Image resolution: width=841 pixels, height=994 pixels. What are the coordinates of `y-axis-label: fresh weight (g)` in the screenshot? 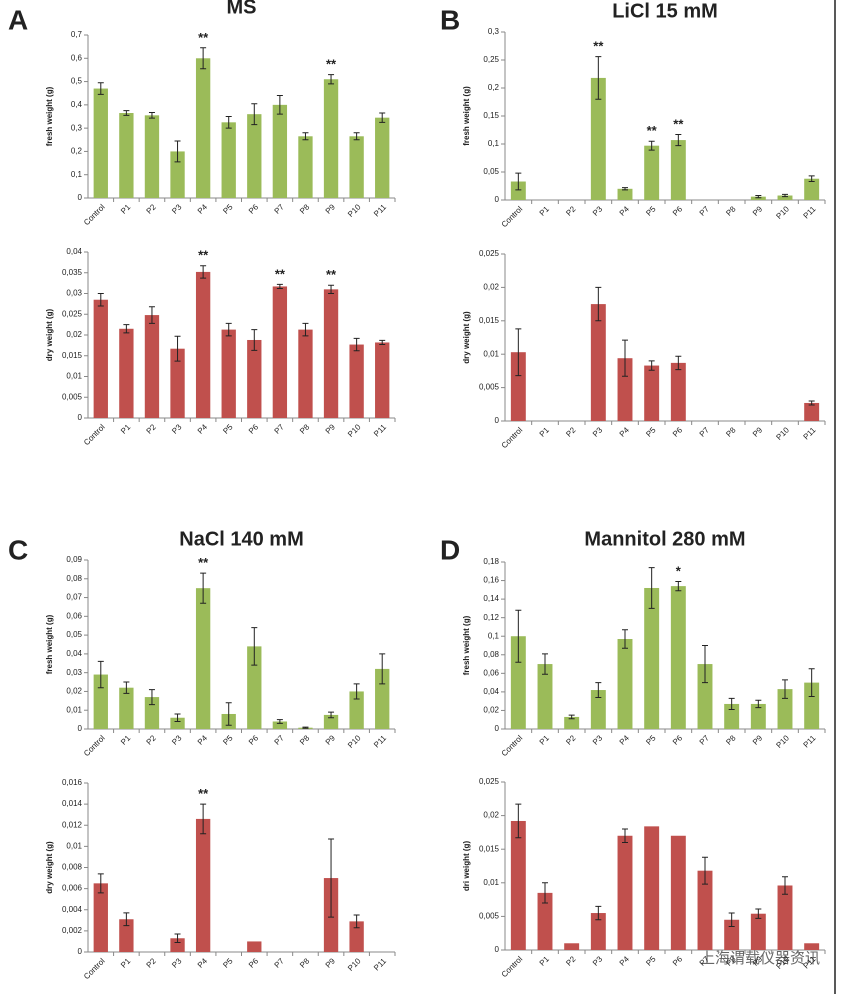 It's located at (466, 645).